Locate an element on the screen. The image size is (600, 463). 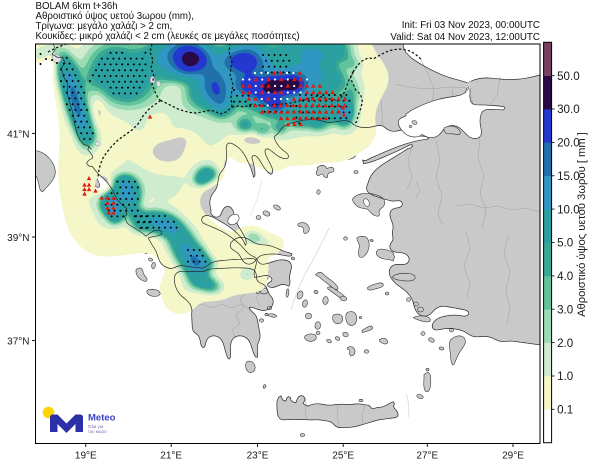
svg-text: 27°E is located at coordinates (427, 456).